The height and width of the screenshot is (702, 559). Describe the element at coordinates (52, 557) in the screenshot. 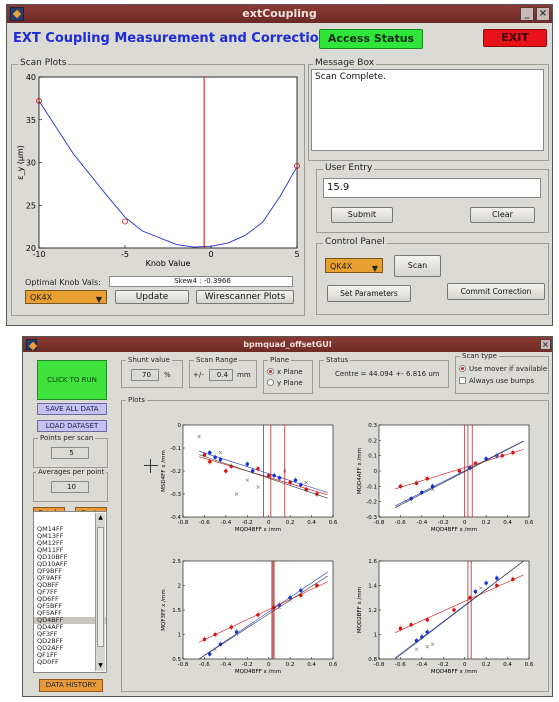

I see `list-item: QD10BFF` at that location.